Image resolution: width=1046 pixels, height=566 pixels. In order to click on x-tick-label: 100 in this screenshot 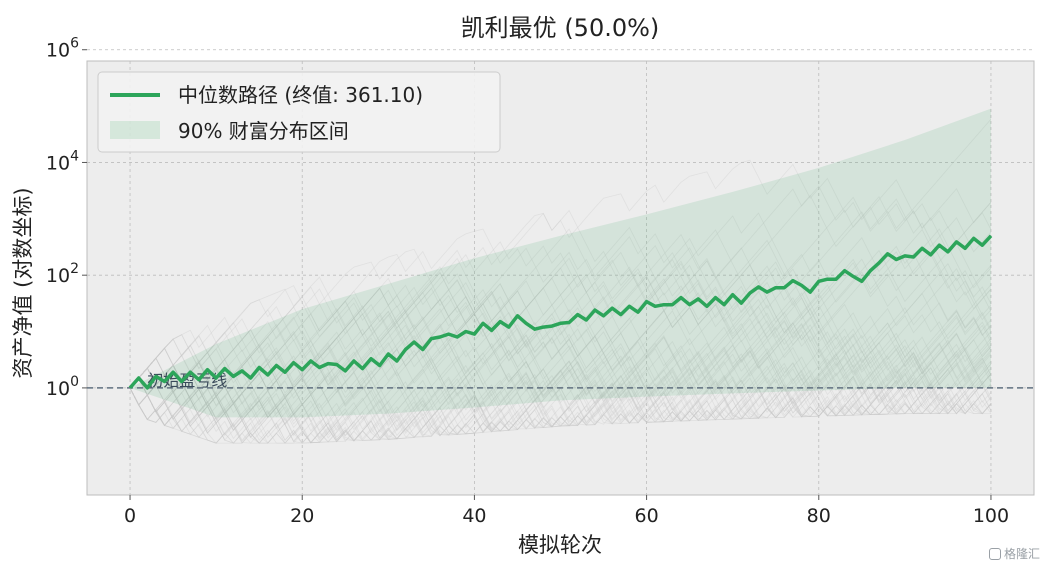, I will do `click(991, 516)`.